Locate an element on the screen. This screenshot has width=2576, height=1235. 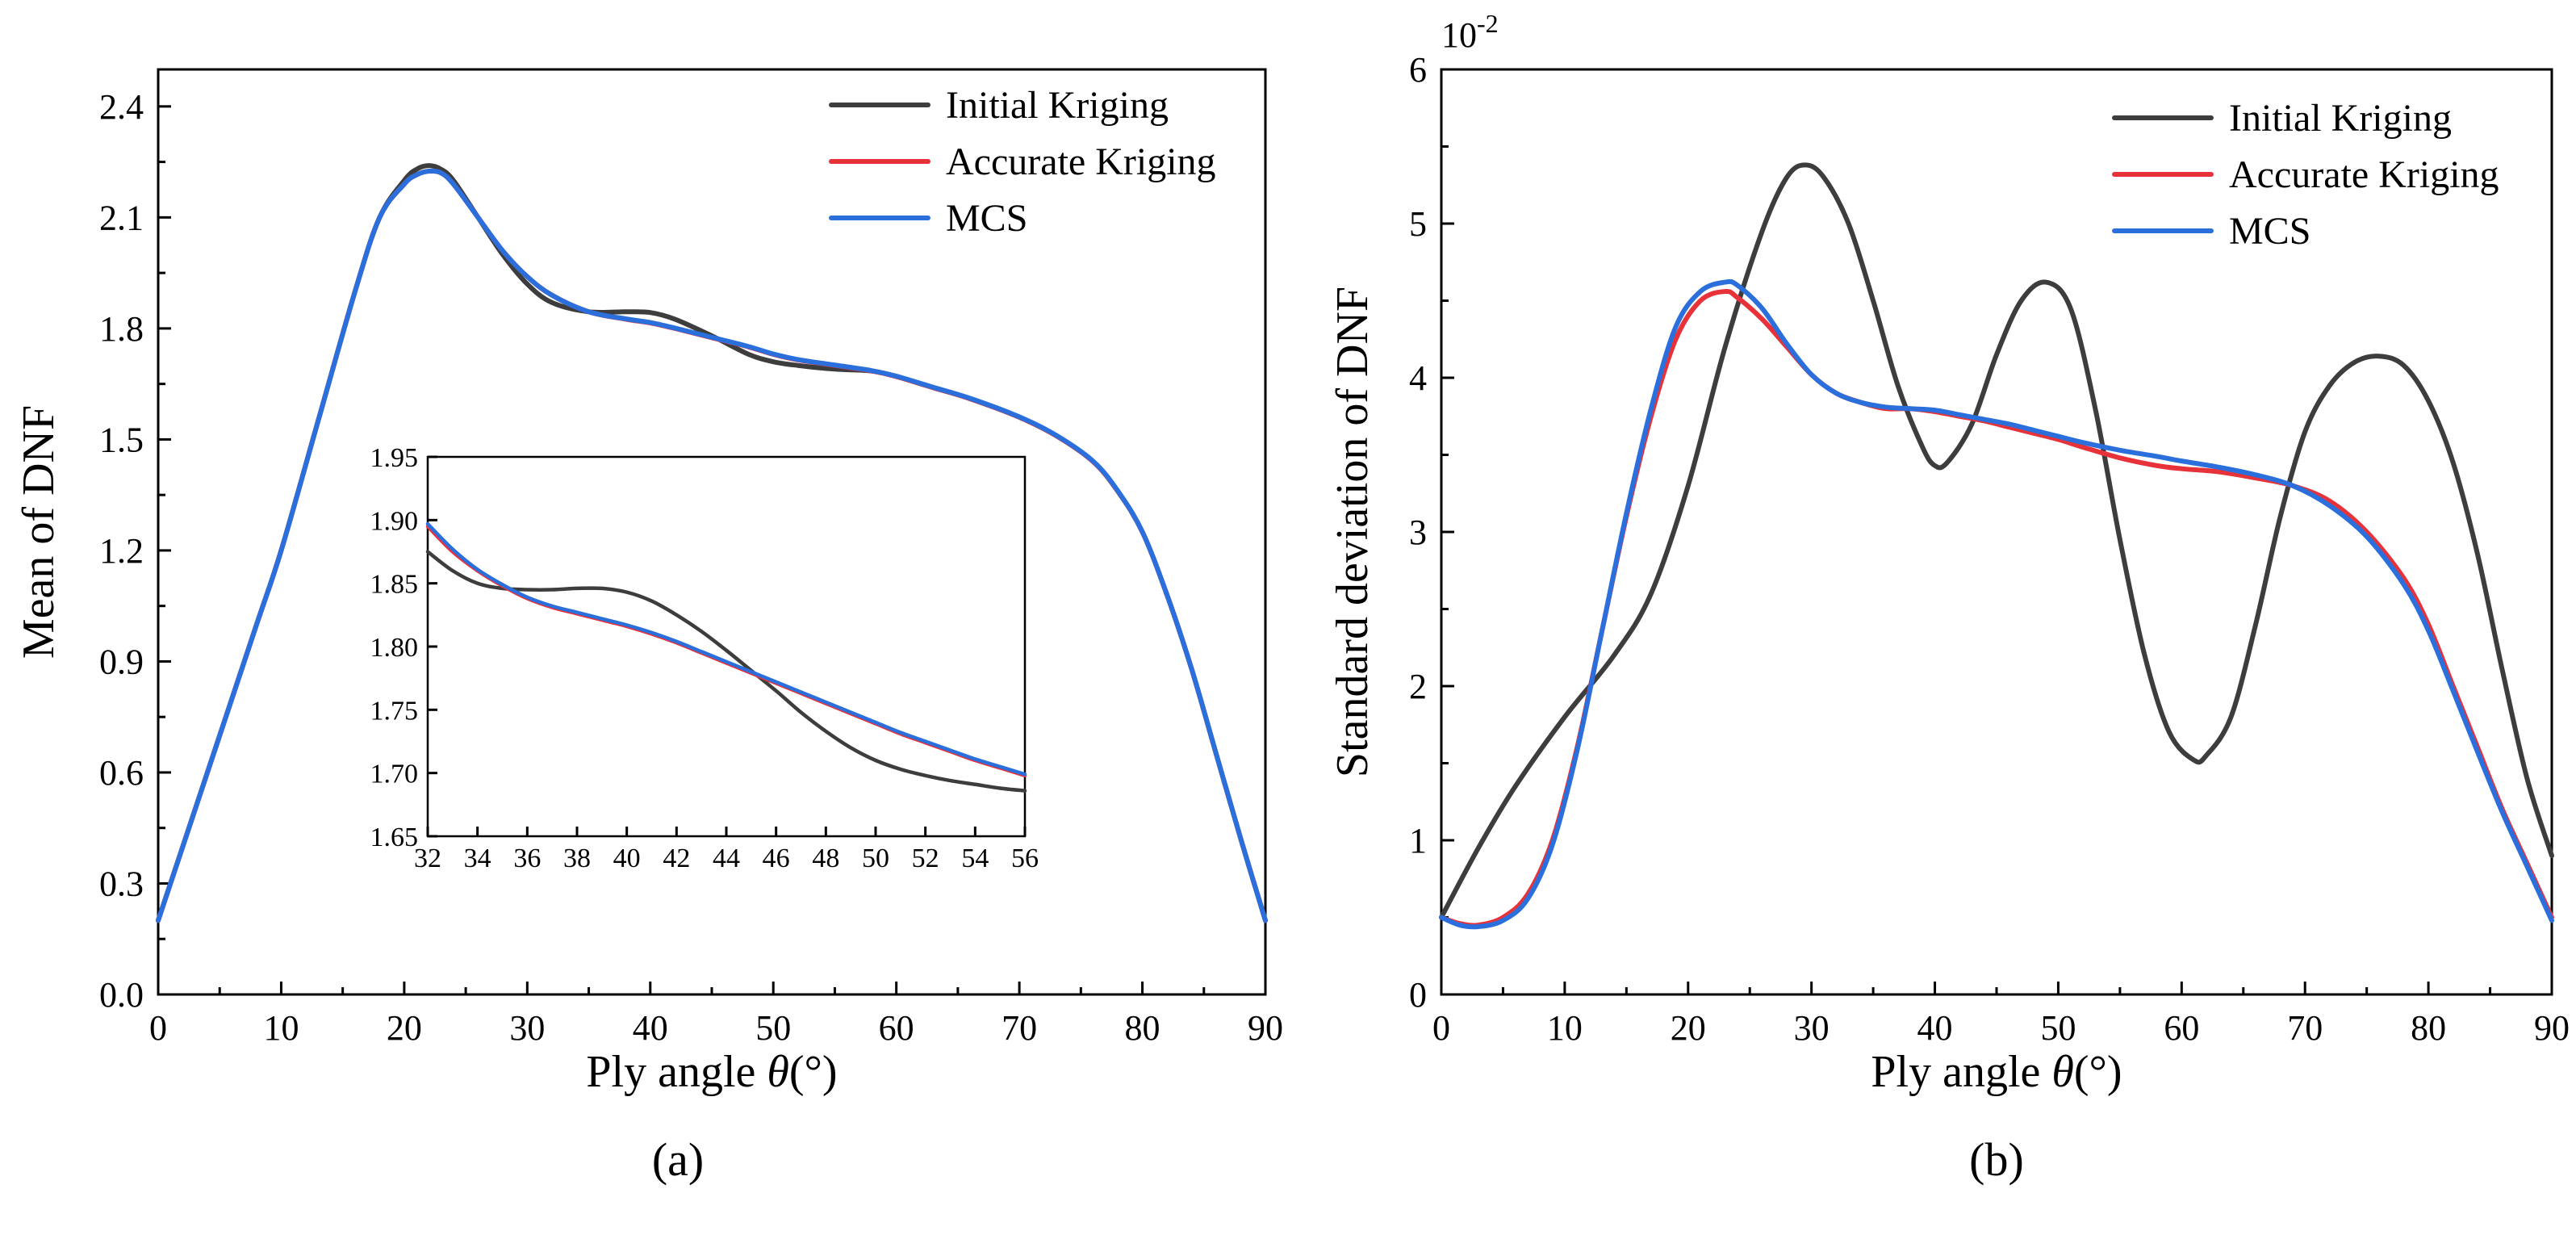
y-tick-label: 0.6 is located at coordinates (121, 773).